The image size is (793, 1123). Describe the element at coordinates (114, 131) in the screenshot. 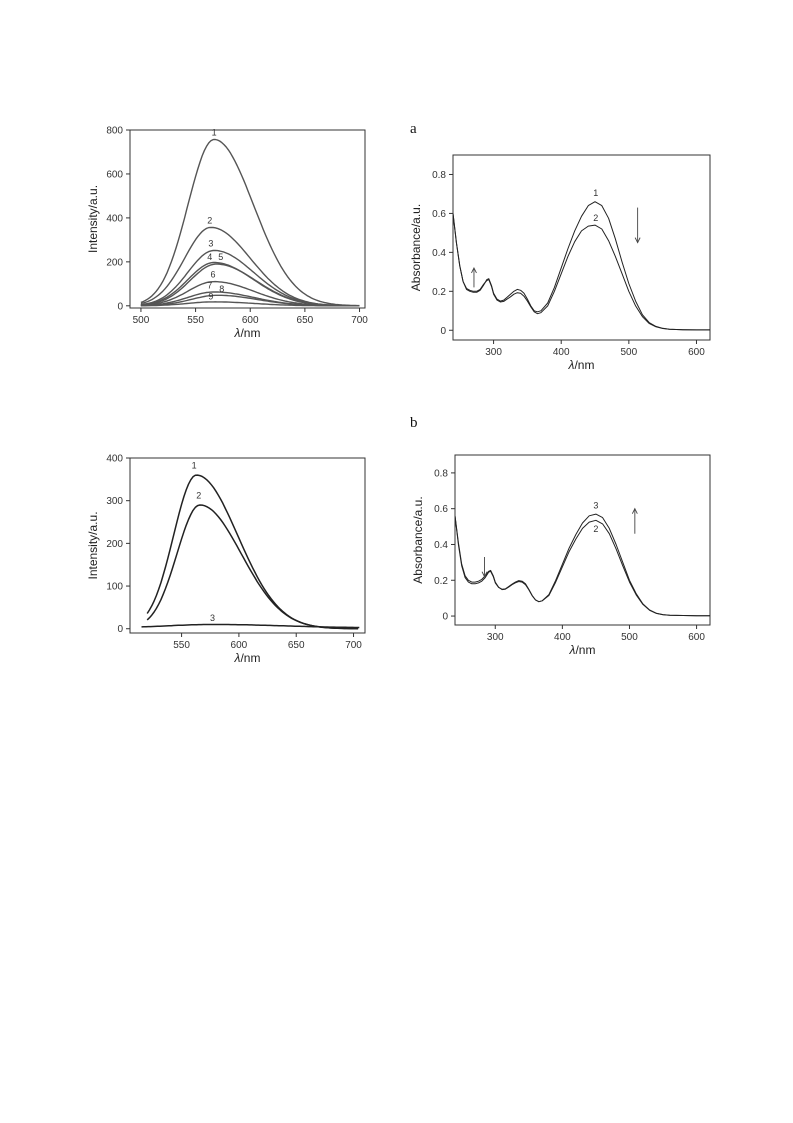

I see `y-tick-label: 800` at that location.